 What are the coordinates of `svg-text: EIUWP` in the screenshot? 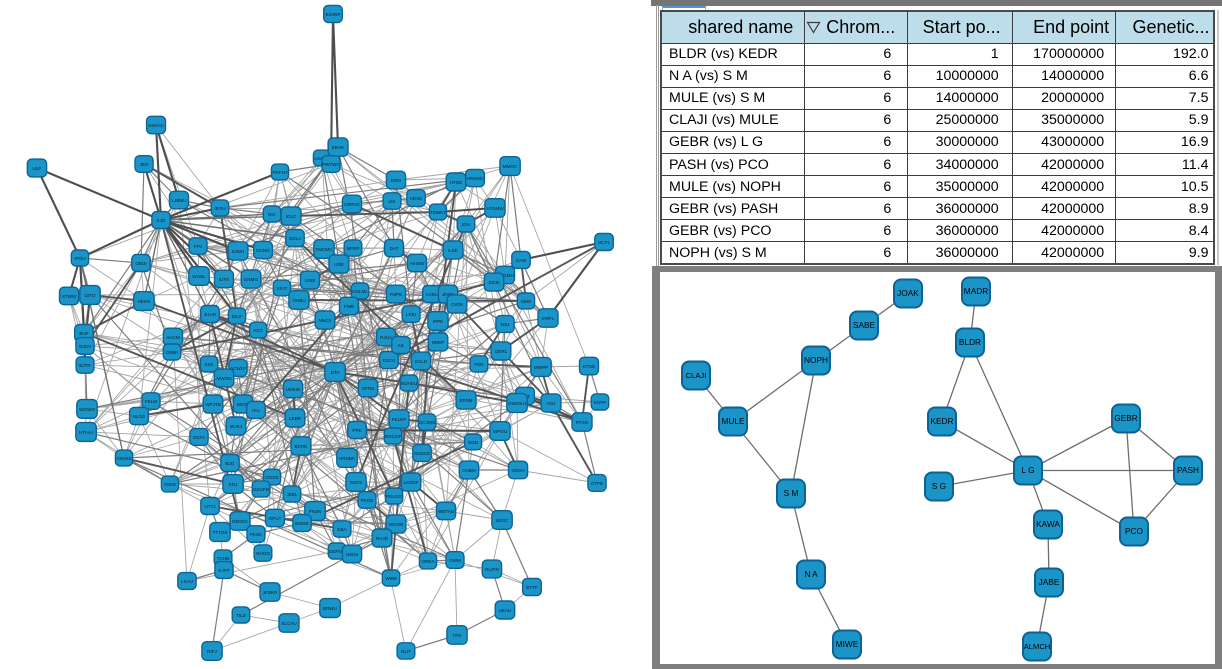 It's located at (332, 14).